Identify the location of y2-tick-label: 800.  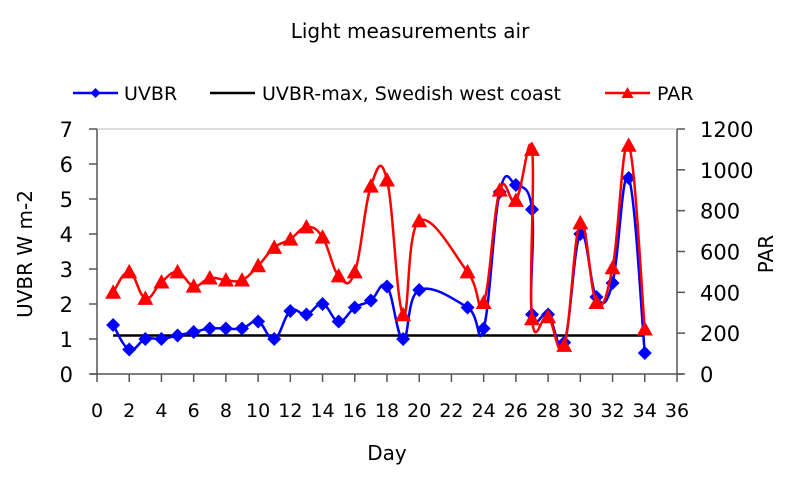
(720, 212).